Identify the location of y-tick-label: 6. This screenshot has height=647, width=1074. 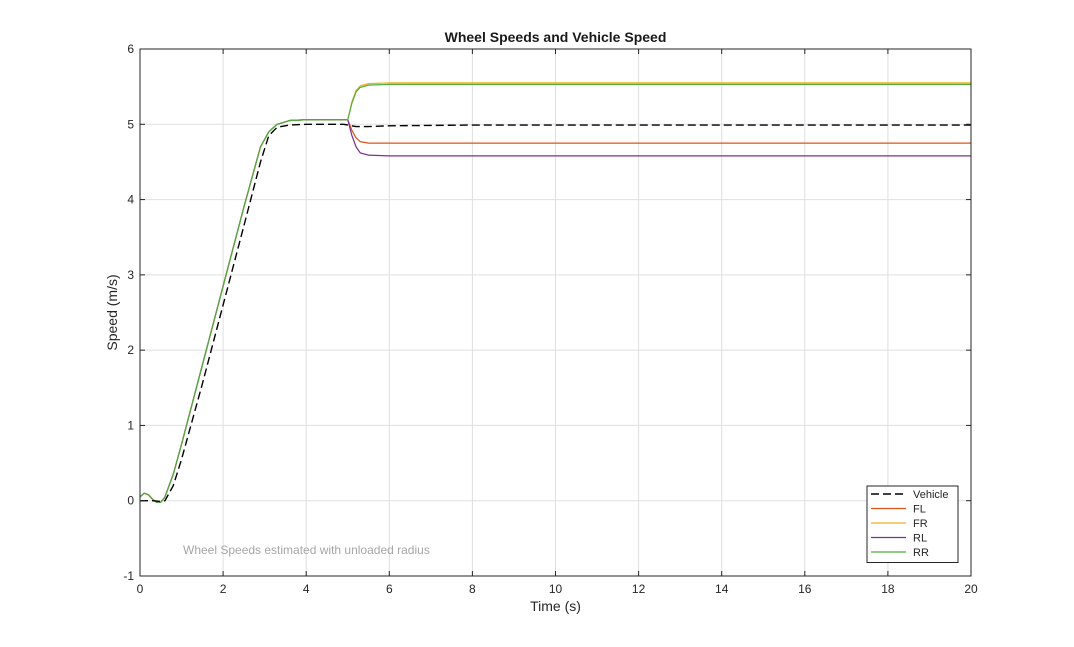
(130, 49).